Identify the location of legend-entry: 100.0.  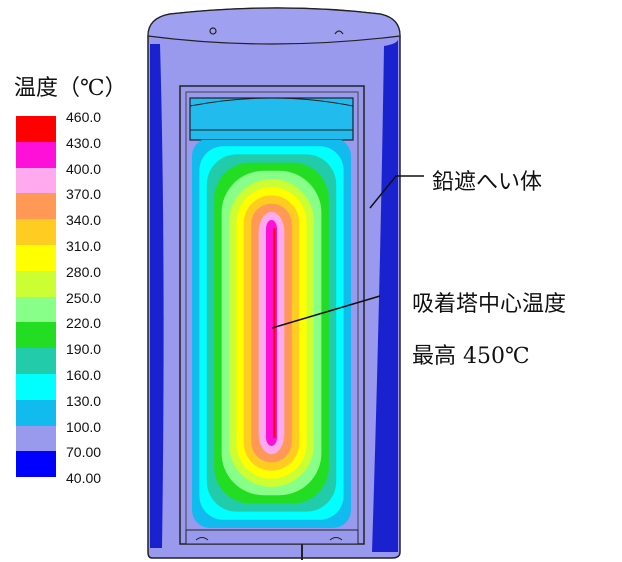
(76, 435).